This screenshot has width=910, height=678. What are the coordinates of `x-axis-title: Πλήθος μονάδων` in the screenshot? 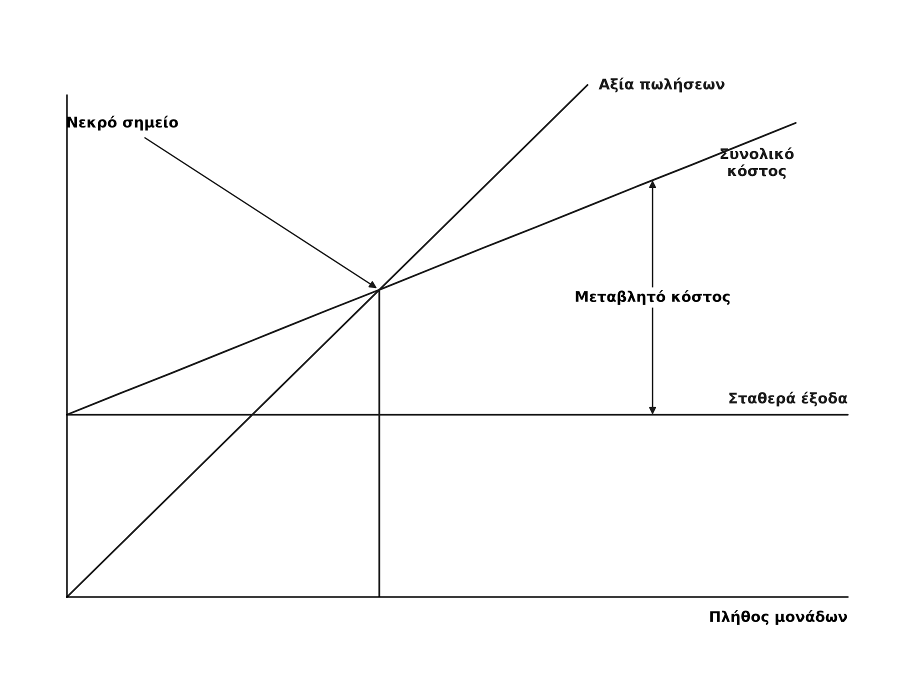 It's located at (779, 617).